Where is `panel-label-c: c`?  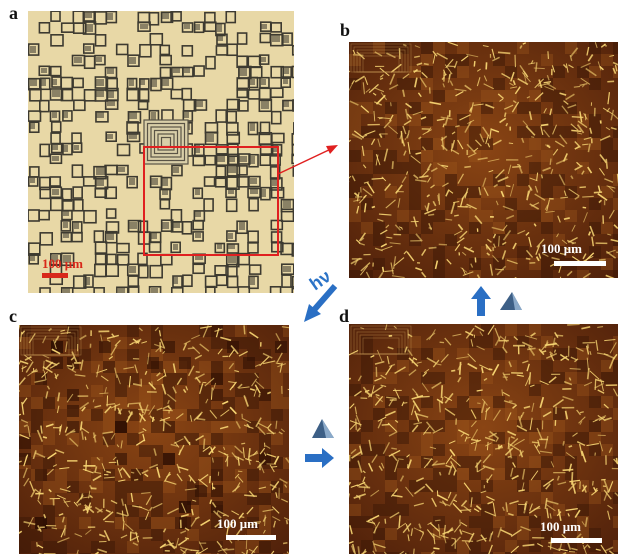 panel-label-c: c is located at coordinates (13, 316).